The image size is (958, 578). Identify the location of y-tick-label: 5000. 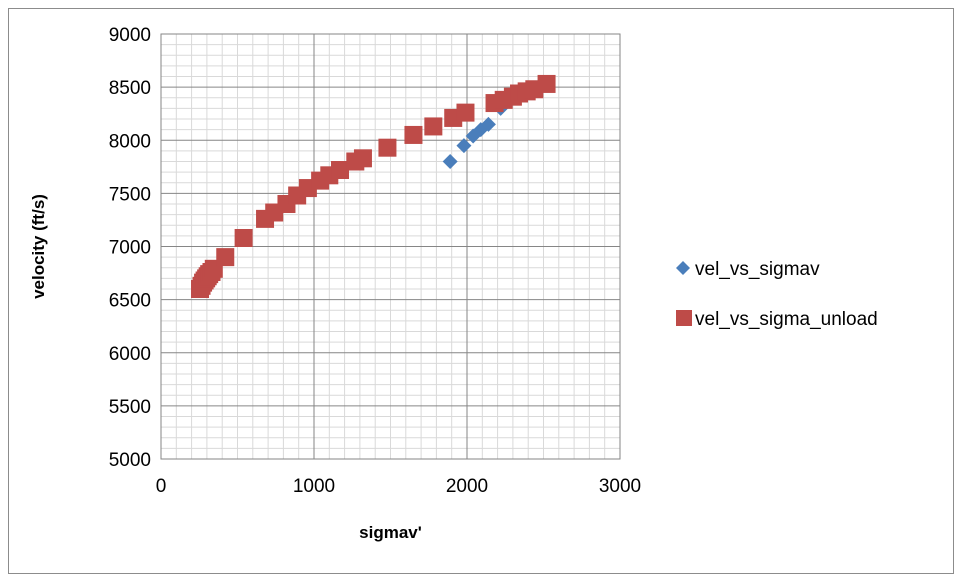
(130, 460).